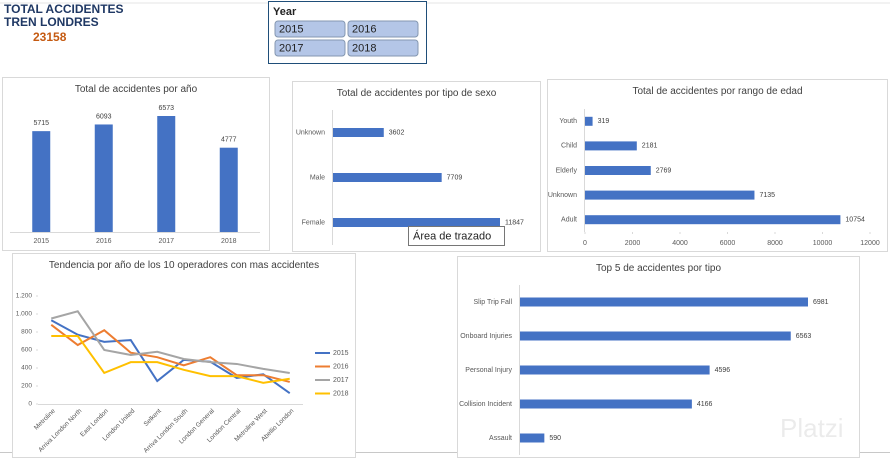 The image size is (890, 458). What do you see at coordinates (26, 332) in the screenshot?
I see `y-tick-label: 800` at bounding box center [26, 332].